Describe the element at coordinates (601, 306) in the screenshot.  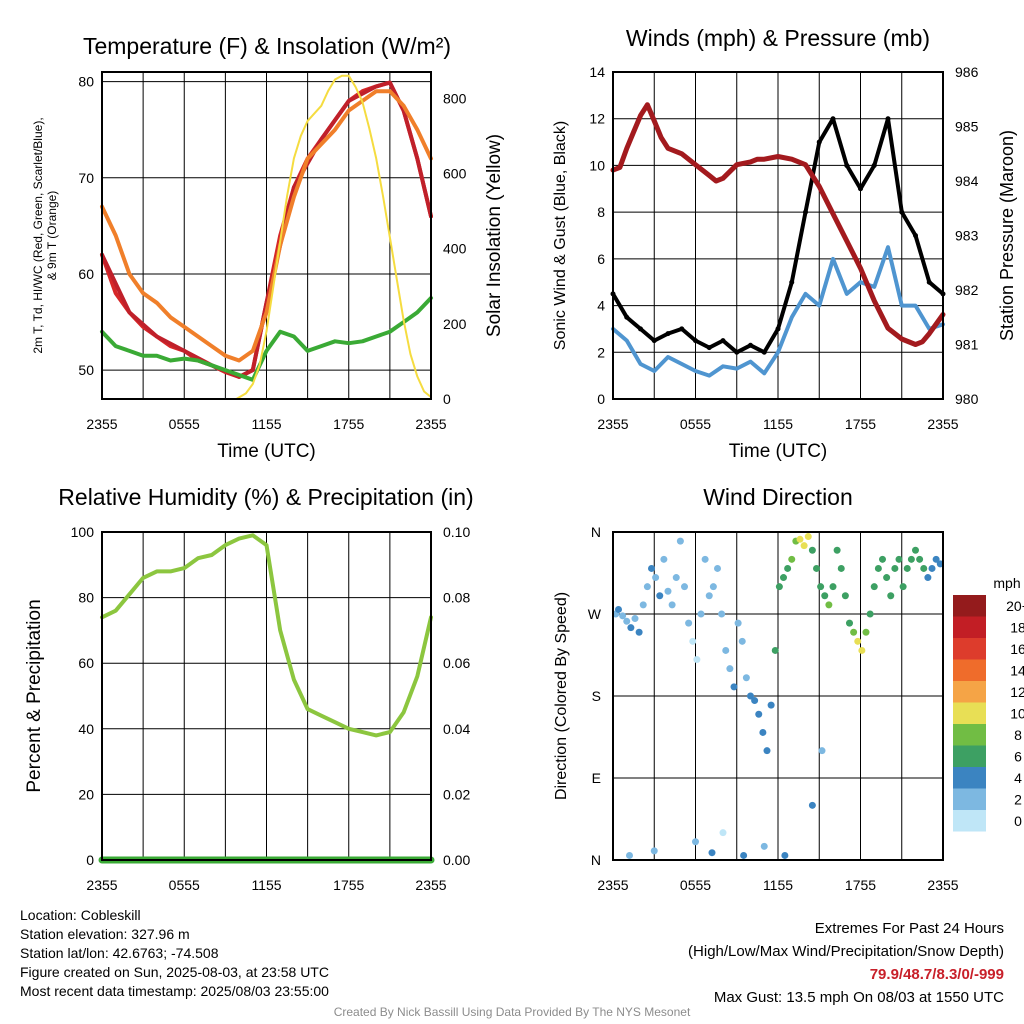
I see `y-tick-label: 4` at that location.